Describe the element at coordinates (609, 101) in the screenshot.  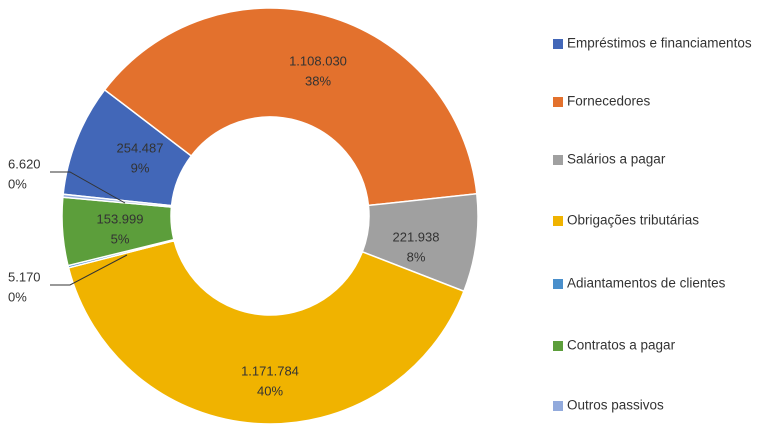
I see `legend-label: Fornecedores` at that location.